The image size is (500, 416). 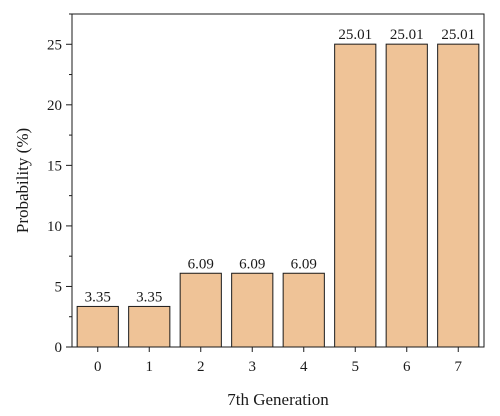 What do you see at coordinates (252, 264) in the screenshot?
I see `data-label-3: 6.09` at bounding box center [252, 264].